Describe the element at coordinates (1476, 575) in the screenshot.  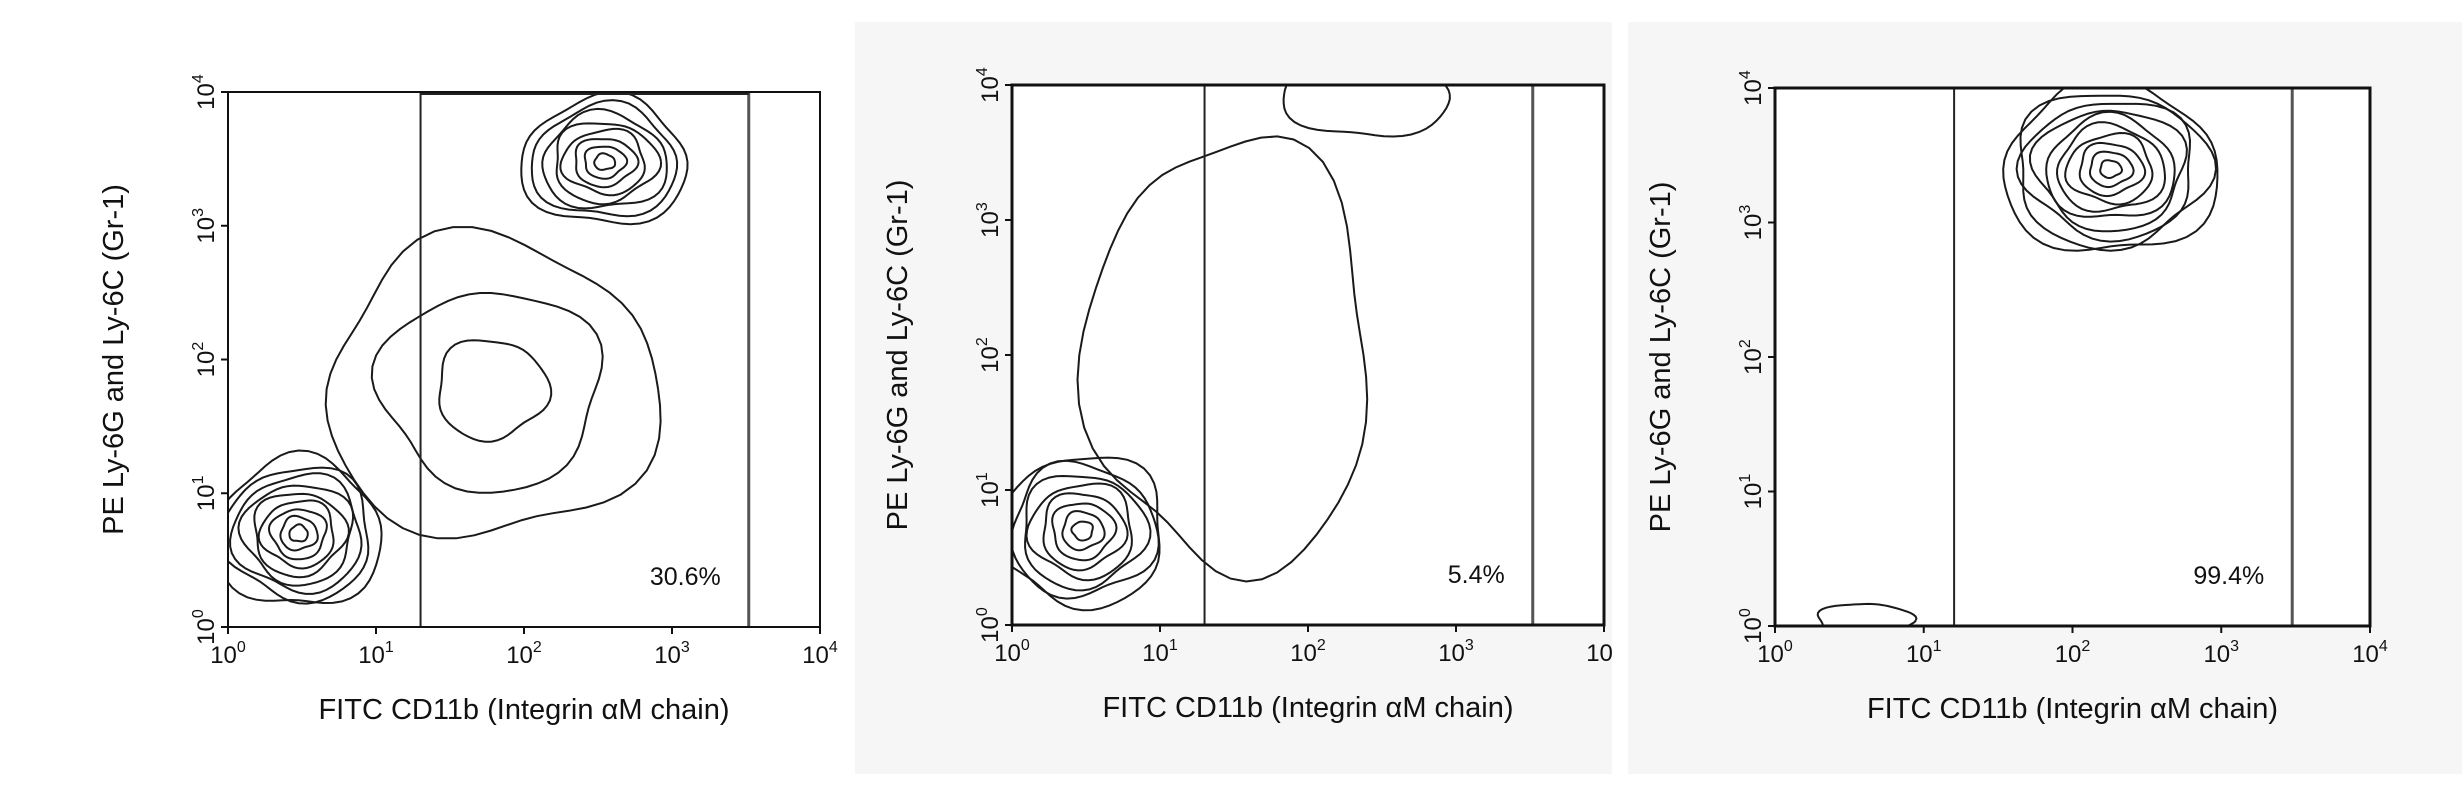
I see `gate-percent-label: 5.4%` at that location.